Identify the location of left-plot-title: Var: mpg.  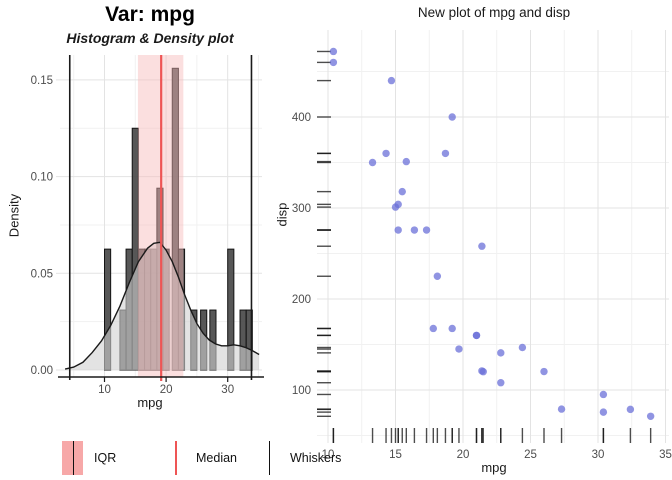
(150, 14).